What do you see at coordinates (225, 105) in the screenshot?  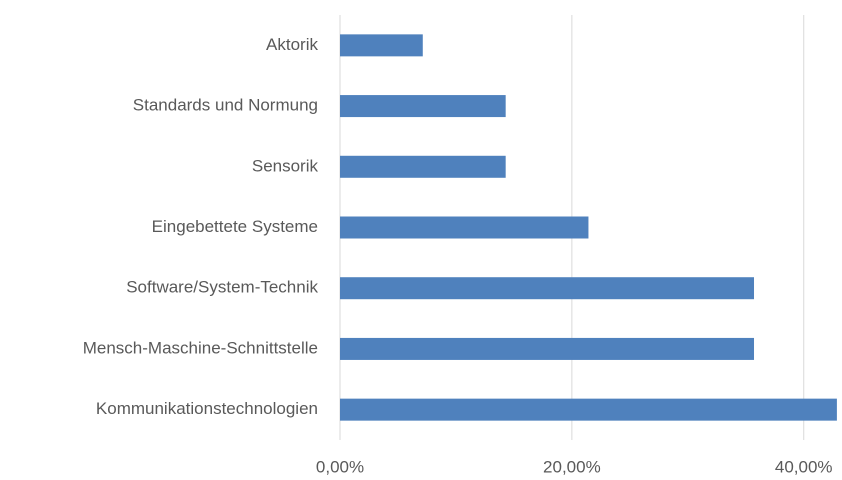 I see `y-tick-label: Standards und Normung` at bounding box center [225, 105].